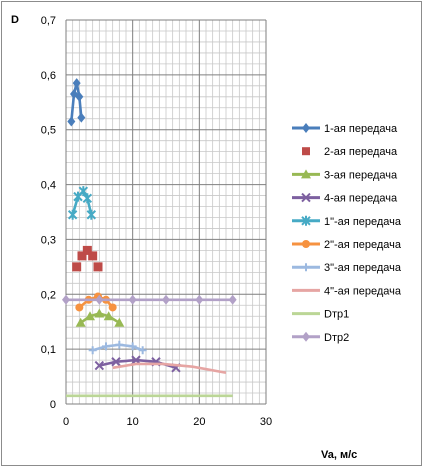 The width and height of the screenshot is (425, 472). Describe the element at coordinates (48, 295) in the screenshot. I see `y-tick-label: 0,2` at that location.